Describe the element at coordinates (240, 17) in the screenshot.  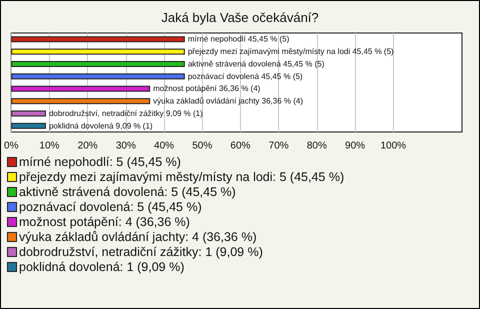
I see `chart-title: Jaká byla Vaše očekávání?` at that location.